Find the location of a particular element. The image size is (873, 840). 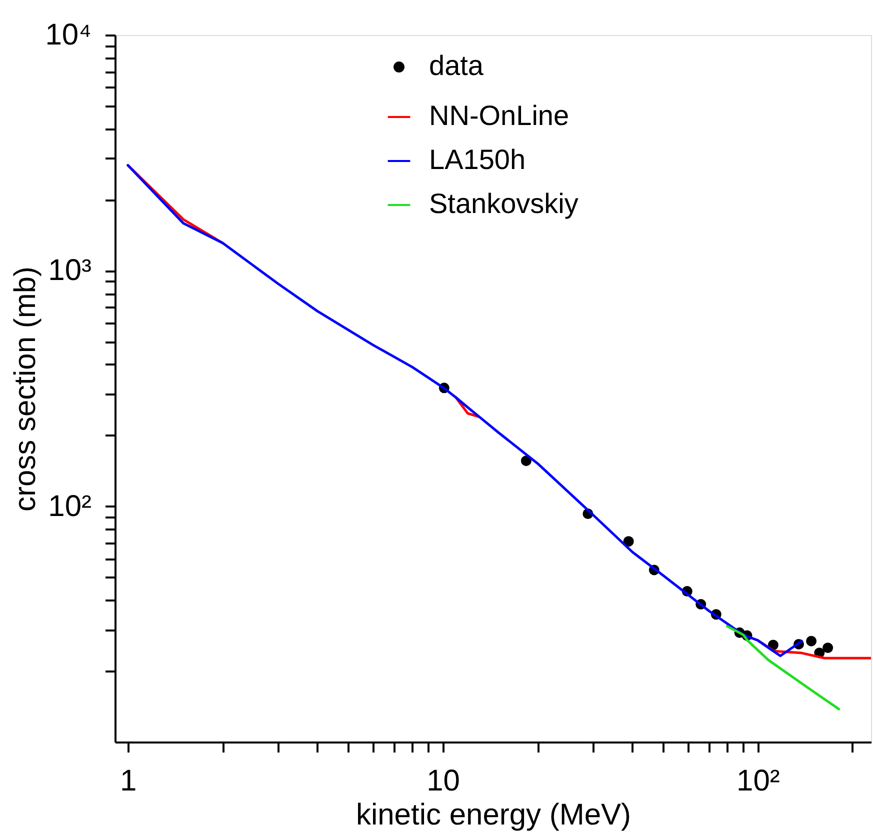

x-tick-label: 10 is located at coordinates (443, 781).